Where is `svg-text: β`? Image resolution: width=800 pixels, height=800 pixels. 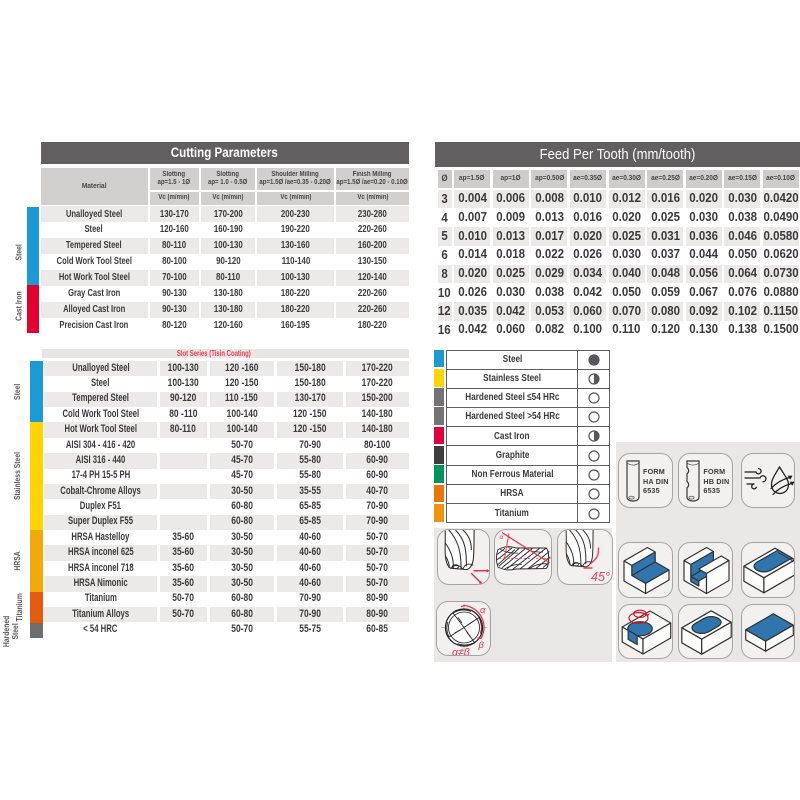 svg-text: β is located at coordinates (481, 645).